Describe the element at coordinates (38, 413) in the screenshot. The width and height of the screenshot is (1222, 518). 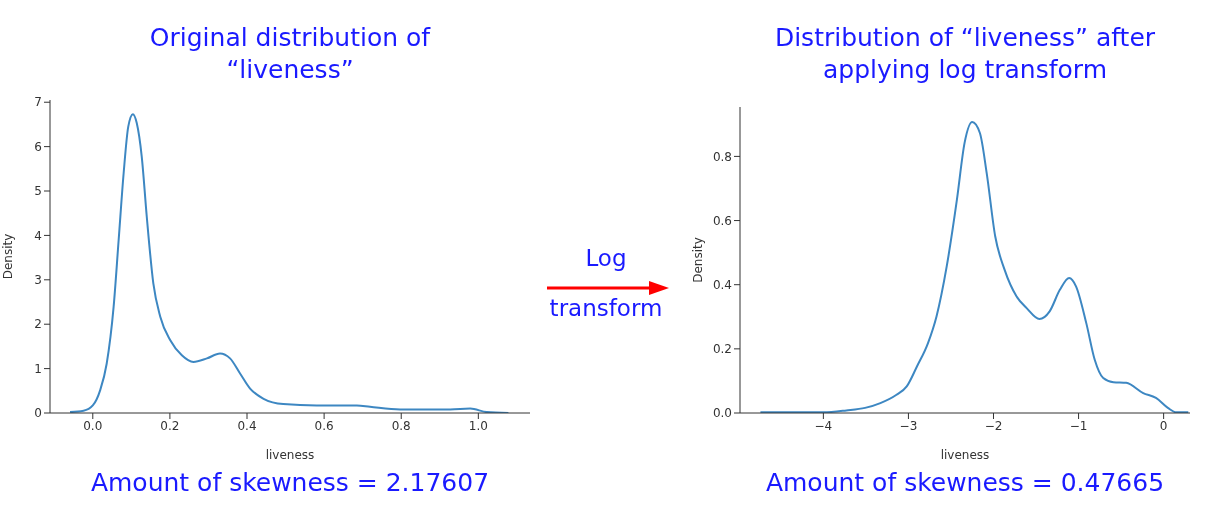
I see `y-tick-label: 0` at that location.